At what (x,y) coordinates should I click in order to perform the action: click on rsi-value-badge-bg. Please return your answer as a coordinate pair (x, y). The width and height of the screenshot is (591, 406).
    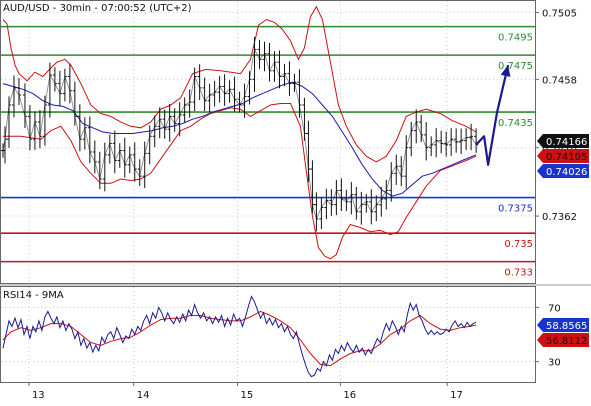
    Looking at the image, I should click on (563, 325).